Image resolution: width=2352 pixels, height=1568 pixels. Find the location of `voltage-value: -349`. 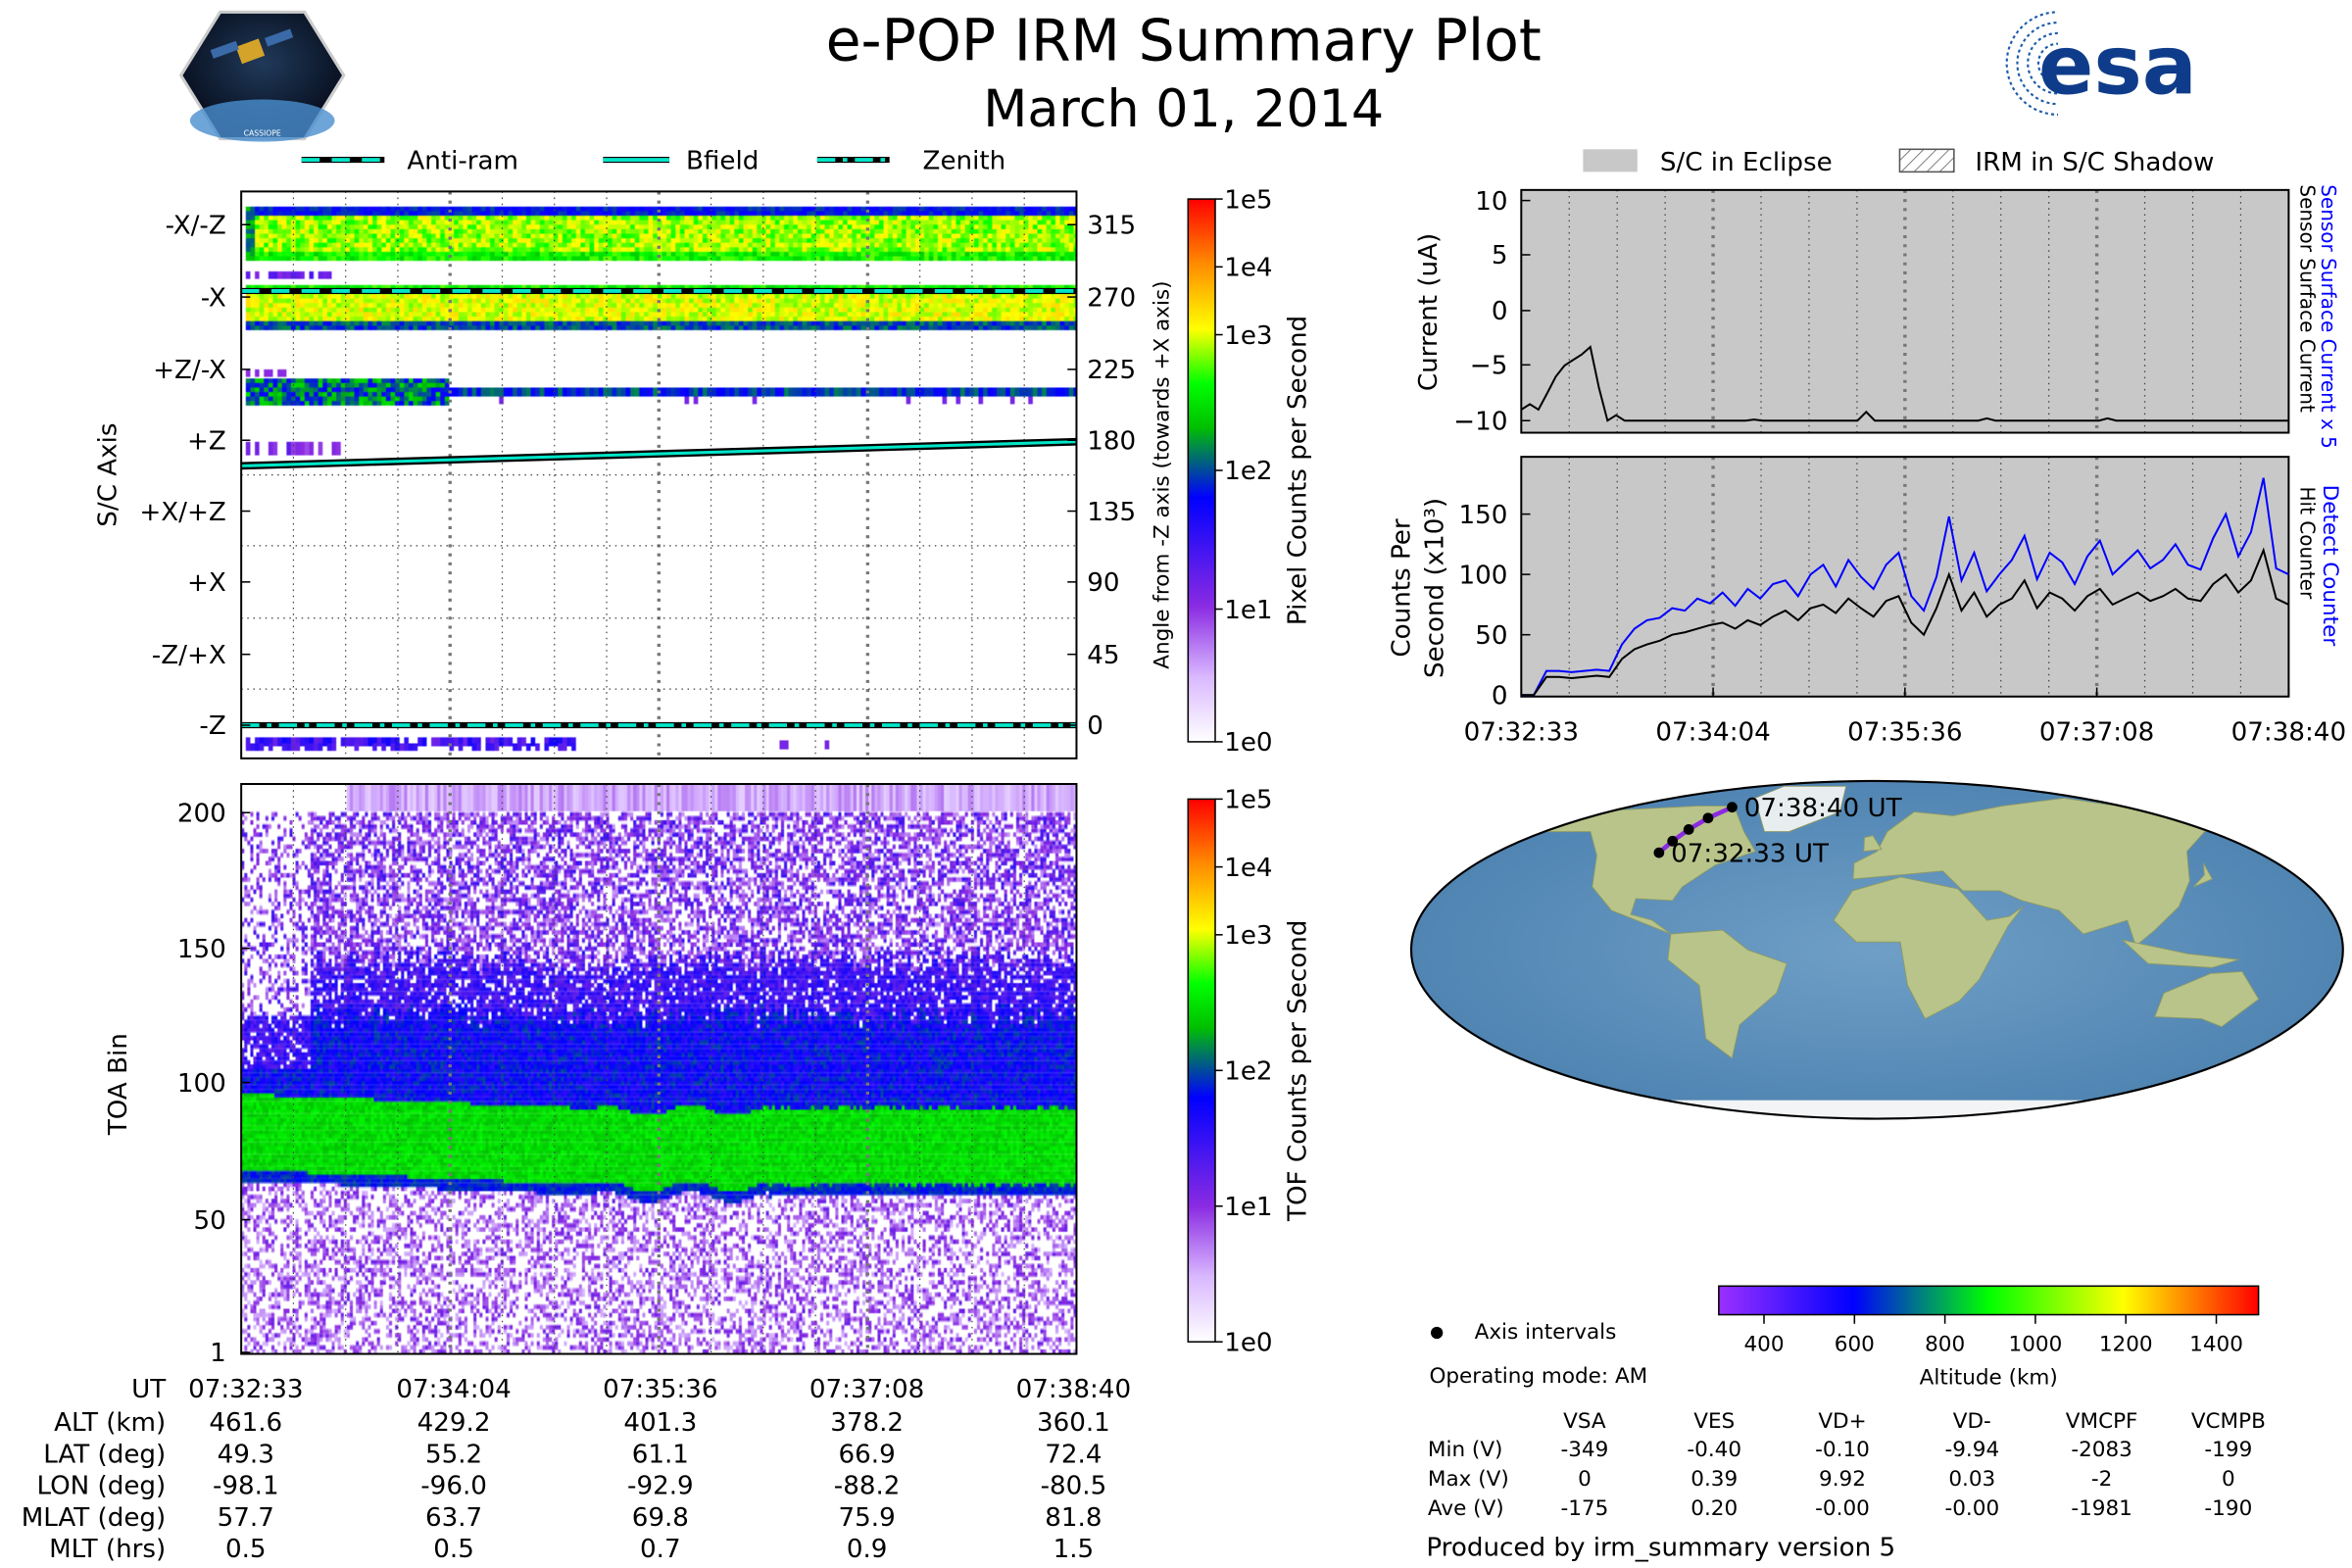

voltage-value: -349 is located at coordinates (1584, 1450).